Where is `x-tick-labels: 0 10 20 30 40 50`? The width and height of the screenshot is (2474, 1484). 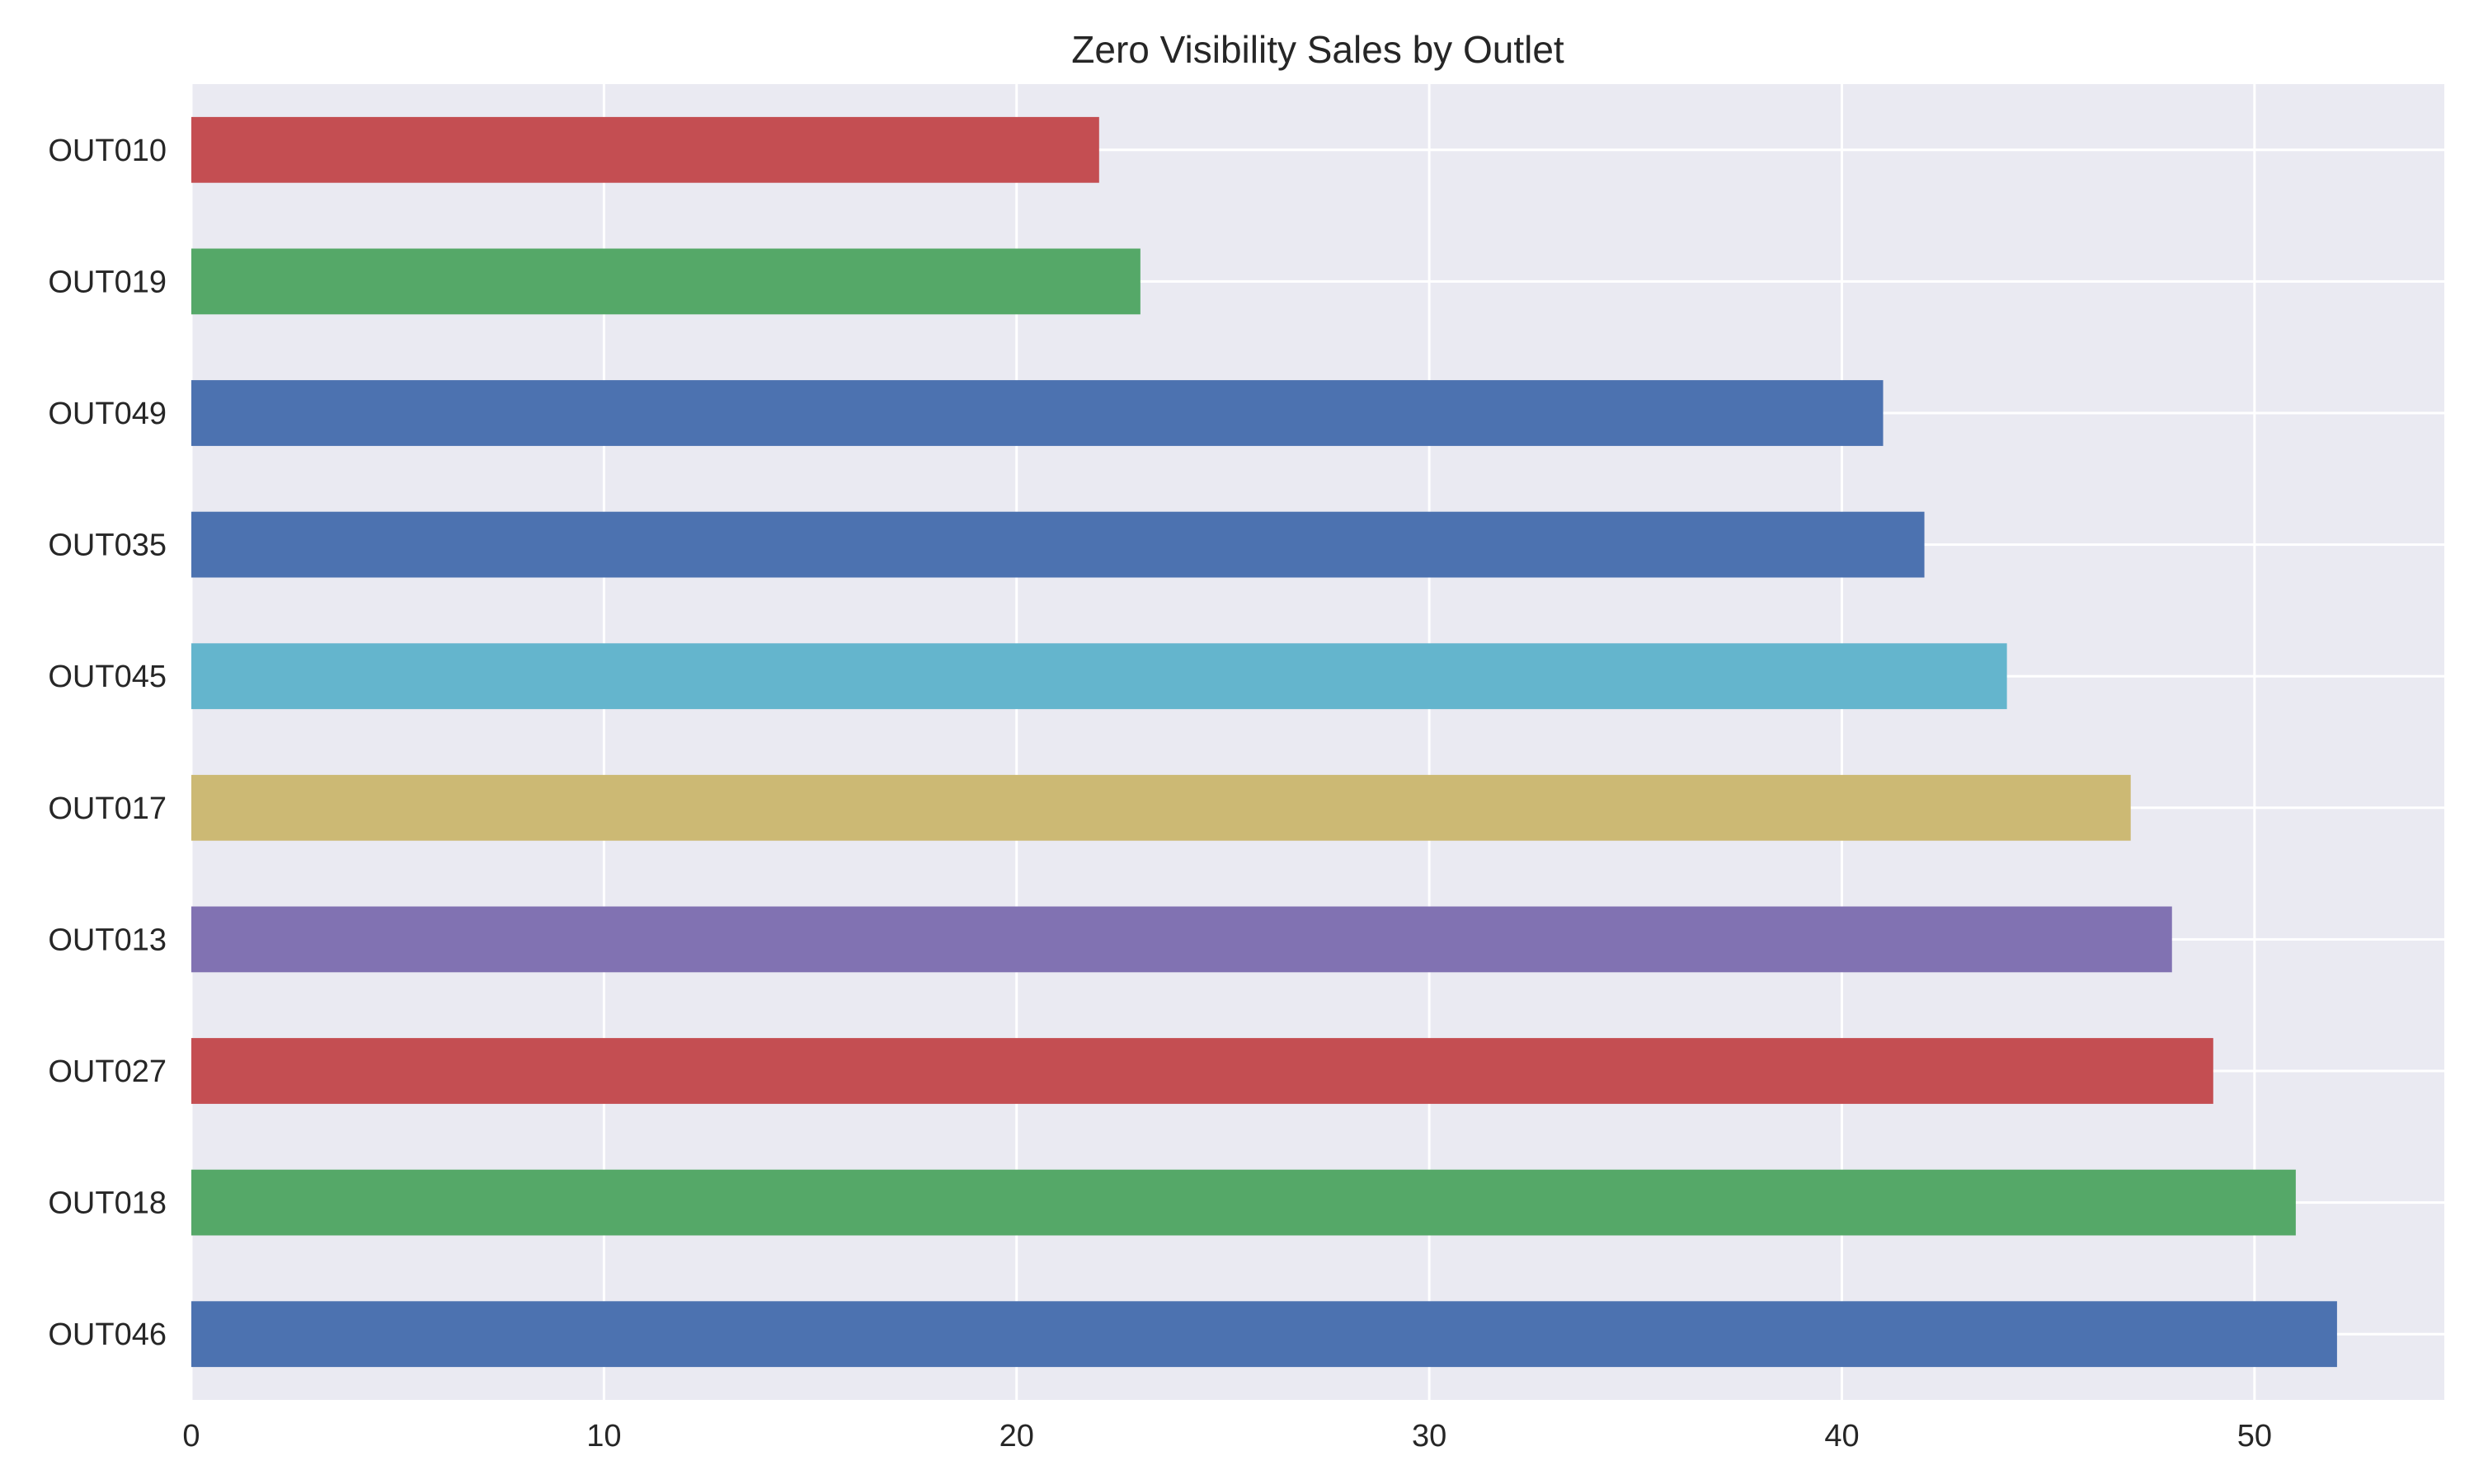
x-tick-labels: 0 10 20 30 40 50 is located at coordinates (1227, 1436).